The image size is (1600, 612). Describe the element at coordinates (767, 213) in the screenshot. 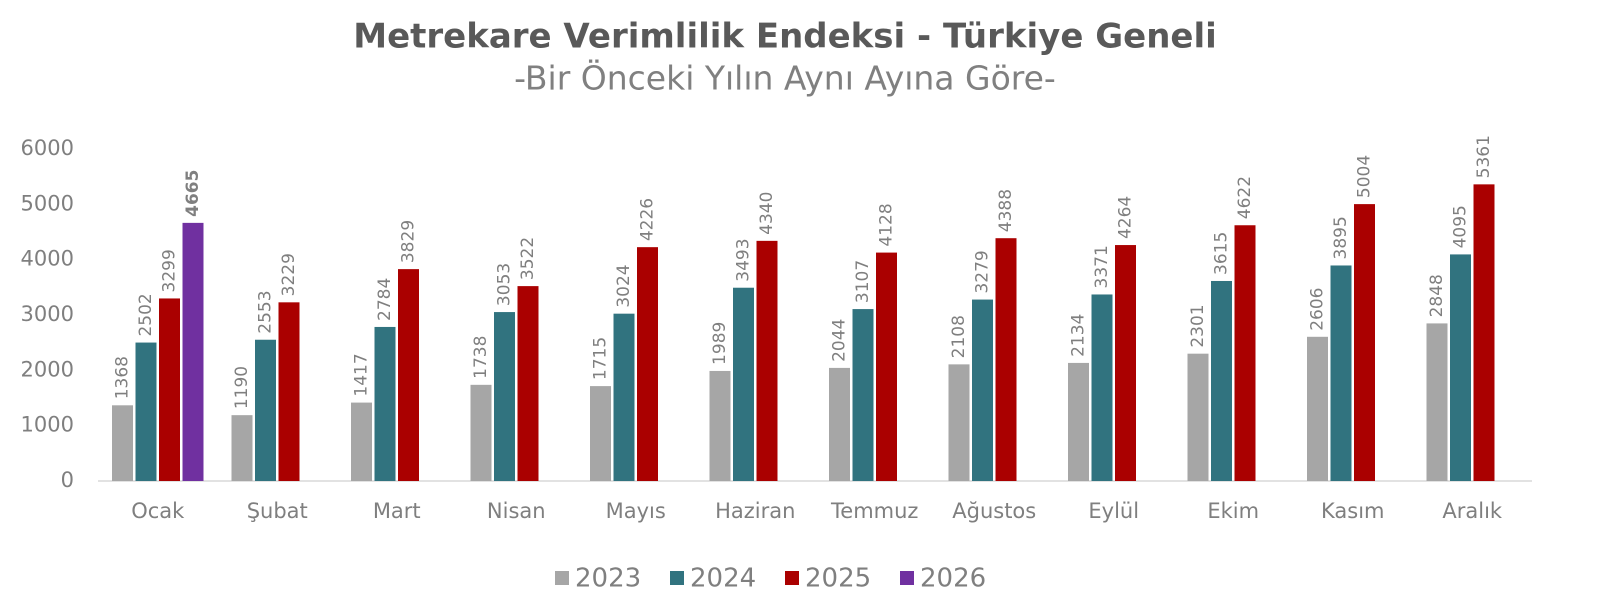

I see `value-label: 4340` at that location.